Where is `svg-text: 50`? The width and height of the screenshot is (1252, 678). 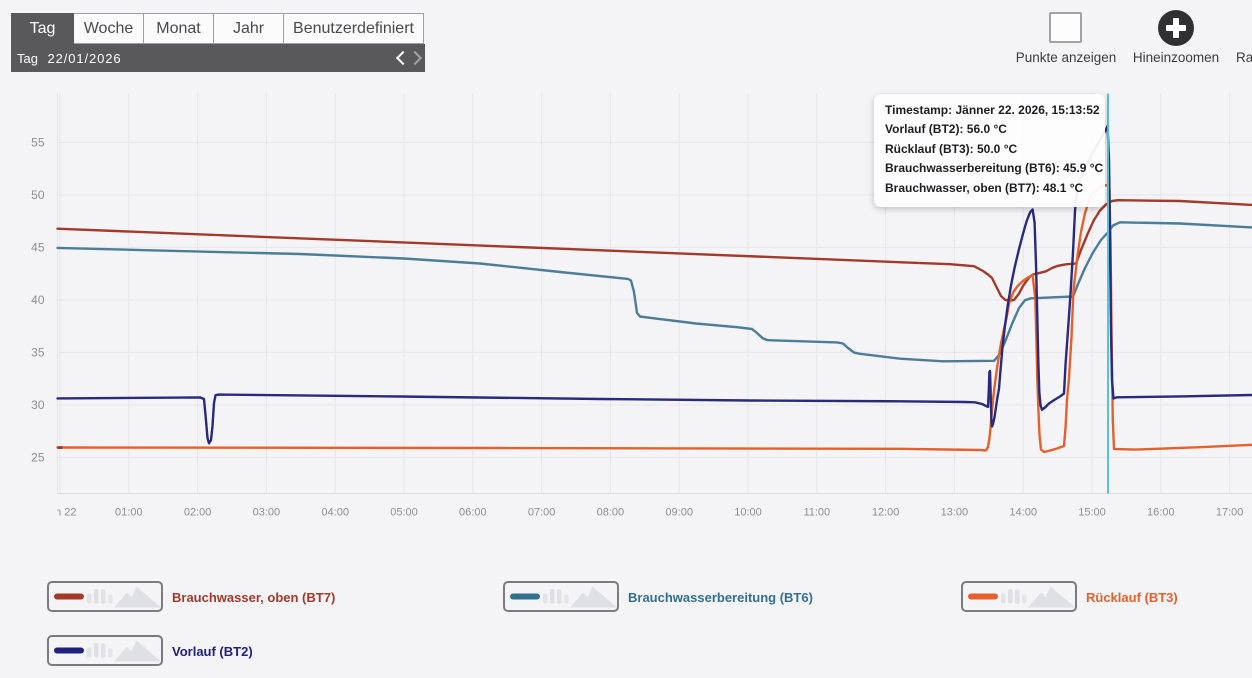
svg-text: 50 is located at coordinates (38, 195).